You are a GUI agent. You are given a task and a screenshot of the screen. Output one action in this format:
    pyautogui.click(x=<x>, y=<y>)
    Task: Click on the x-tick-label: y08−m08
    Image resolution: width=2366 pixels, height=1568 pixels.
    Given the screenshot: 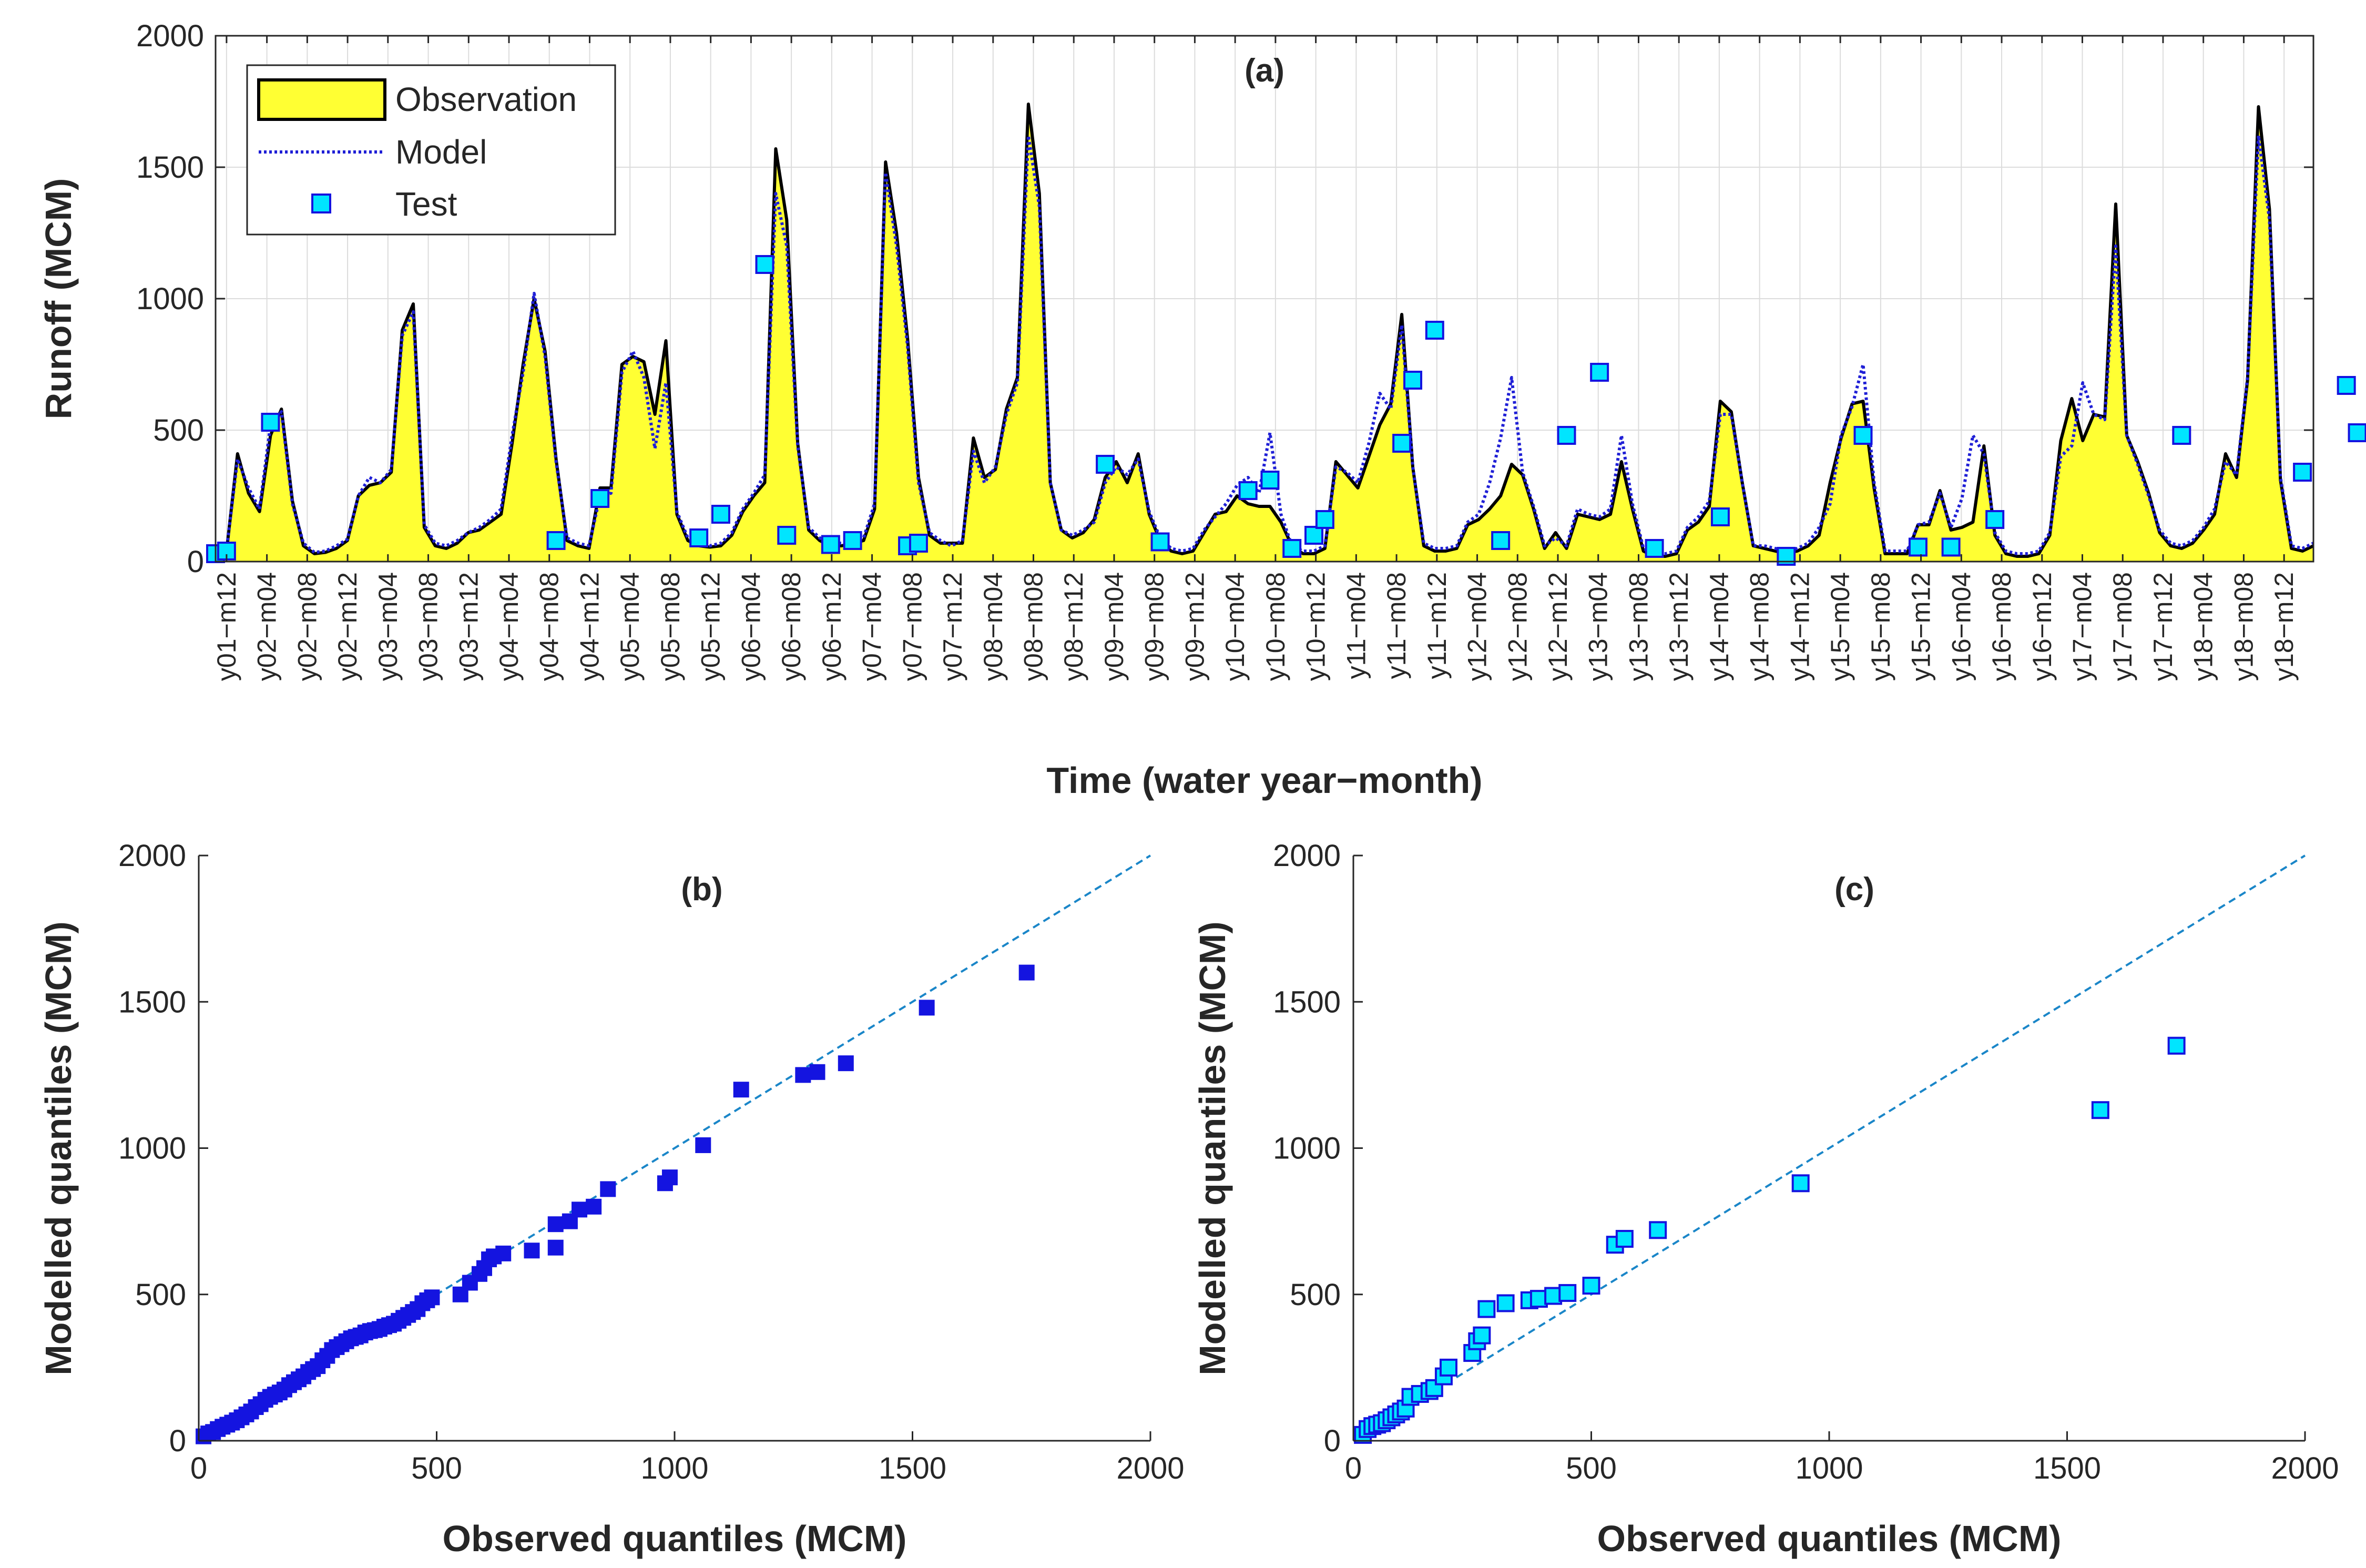 What is the action you would take?
    pyautogui.click(x=1033, y=626)
    